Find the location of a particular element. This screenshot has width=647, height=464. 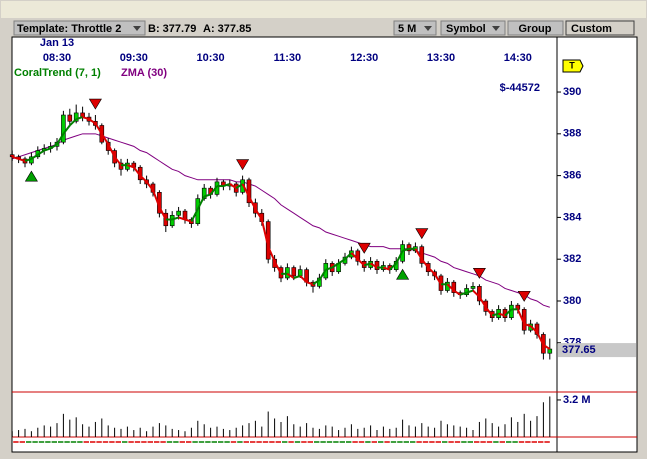

y-tick-label: 386 is located at coordinates (572, 176).